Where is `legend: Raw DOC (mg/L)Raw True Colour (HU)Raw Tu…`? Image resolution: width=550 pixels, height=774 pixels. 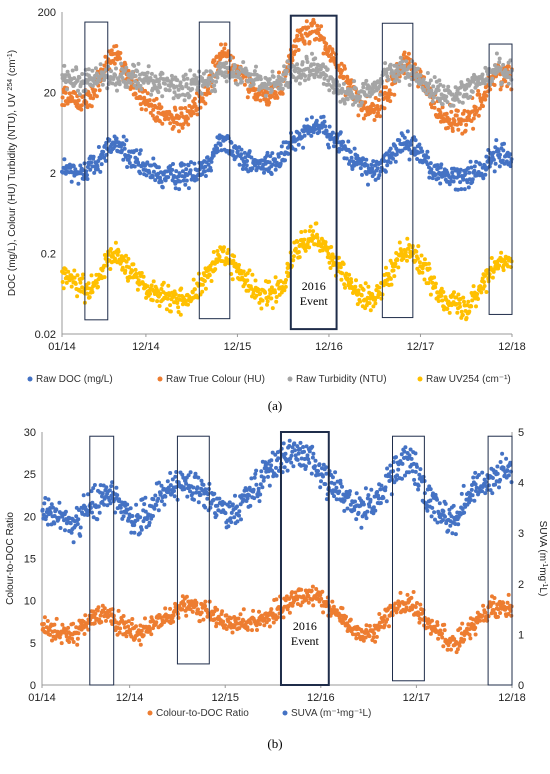 legend: Raw DOC (mg/L)Raw True Colour (HU)Raw Tu… is located at coordinates (269, 379).